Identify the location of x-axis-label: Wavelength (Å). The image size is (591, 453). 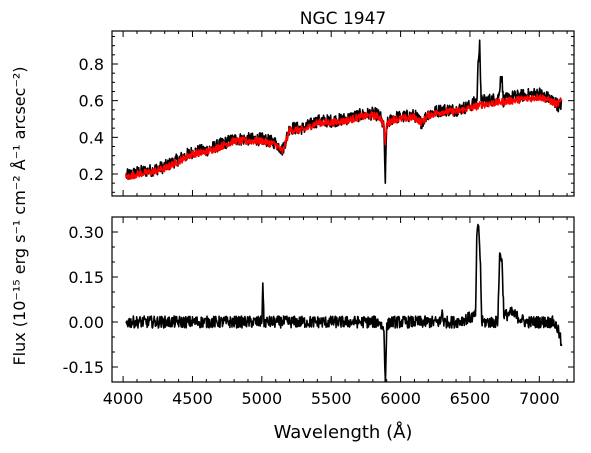
(343, 432).